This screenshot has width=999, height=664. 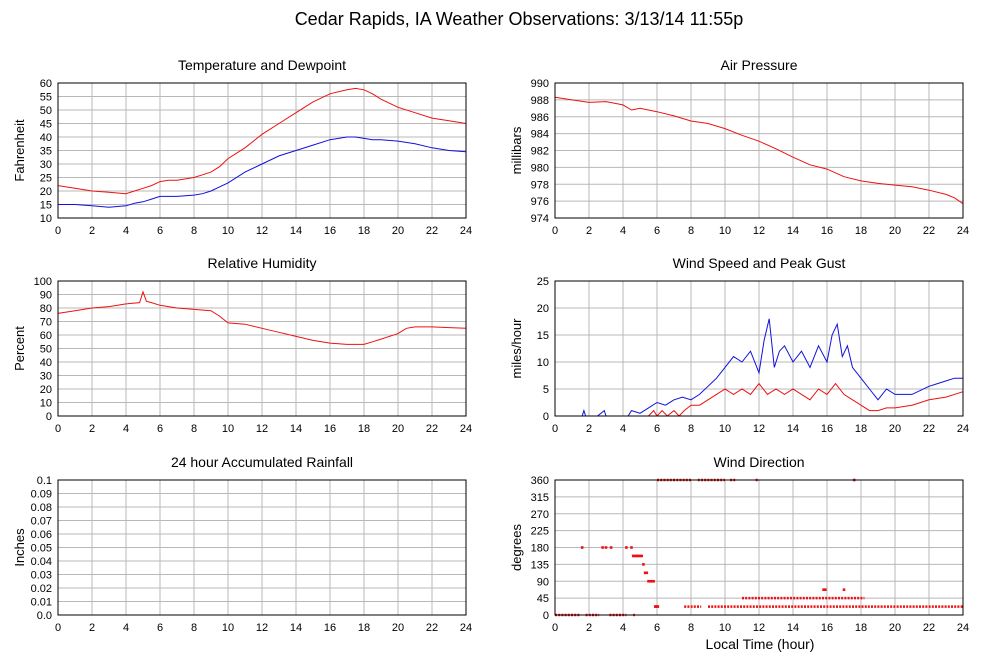 I want to click on y-tick-label: 980, so click(x=540, y=168).